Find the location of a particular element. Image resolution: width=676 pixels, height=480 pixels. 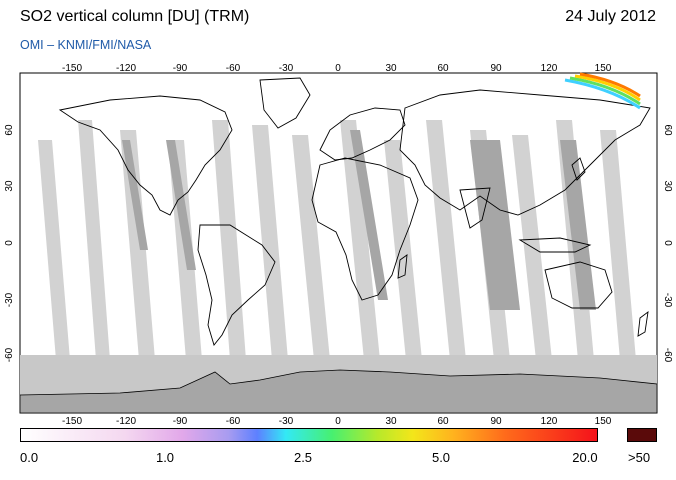

lon-tick-bottom: 120 is located at coordinates (549, 420).